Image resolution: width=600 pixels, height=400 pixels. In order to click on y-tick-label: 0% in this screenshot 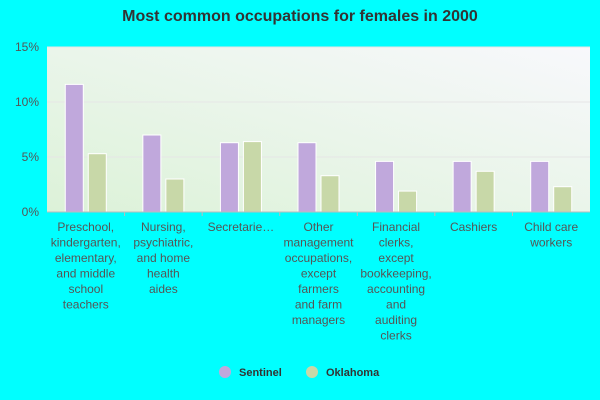, I will do `click(31, 212)`.